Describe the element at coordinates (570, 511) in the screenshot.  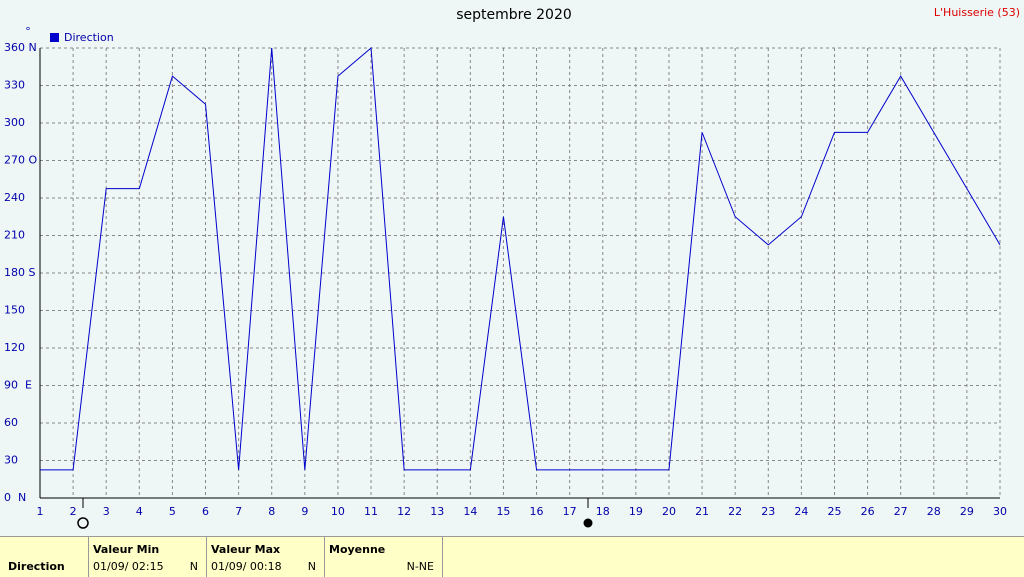
I see `x-tick-label: 17` at that location.